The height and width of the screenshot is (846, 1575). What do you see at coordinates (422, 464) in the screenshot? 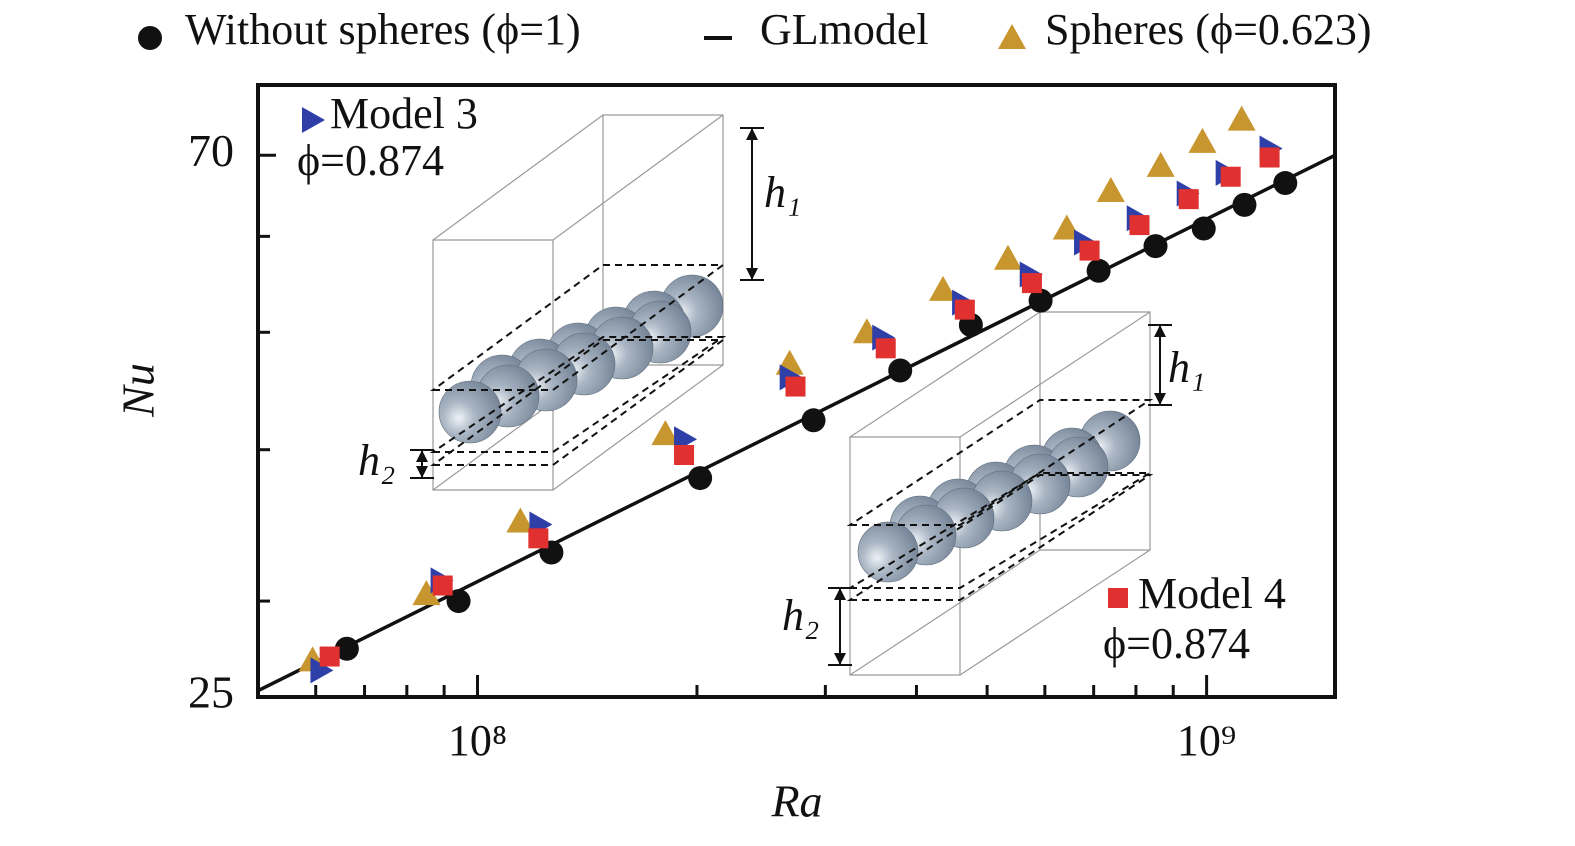
I see `arrow-head` at bounding box center [422, 464].